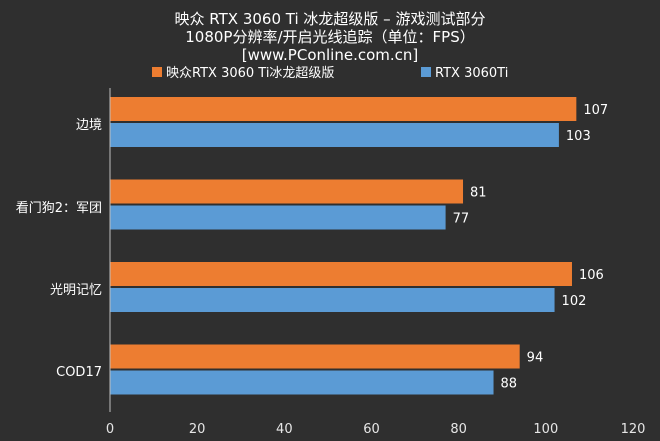 The height and width of the screenshot is (441, 660). I want to click on x-tick-label: 120, so click(633, 429).